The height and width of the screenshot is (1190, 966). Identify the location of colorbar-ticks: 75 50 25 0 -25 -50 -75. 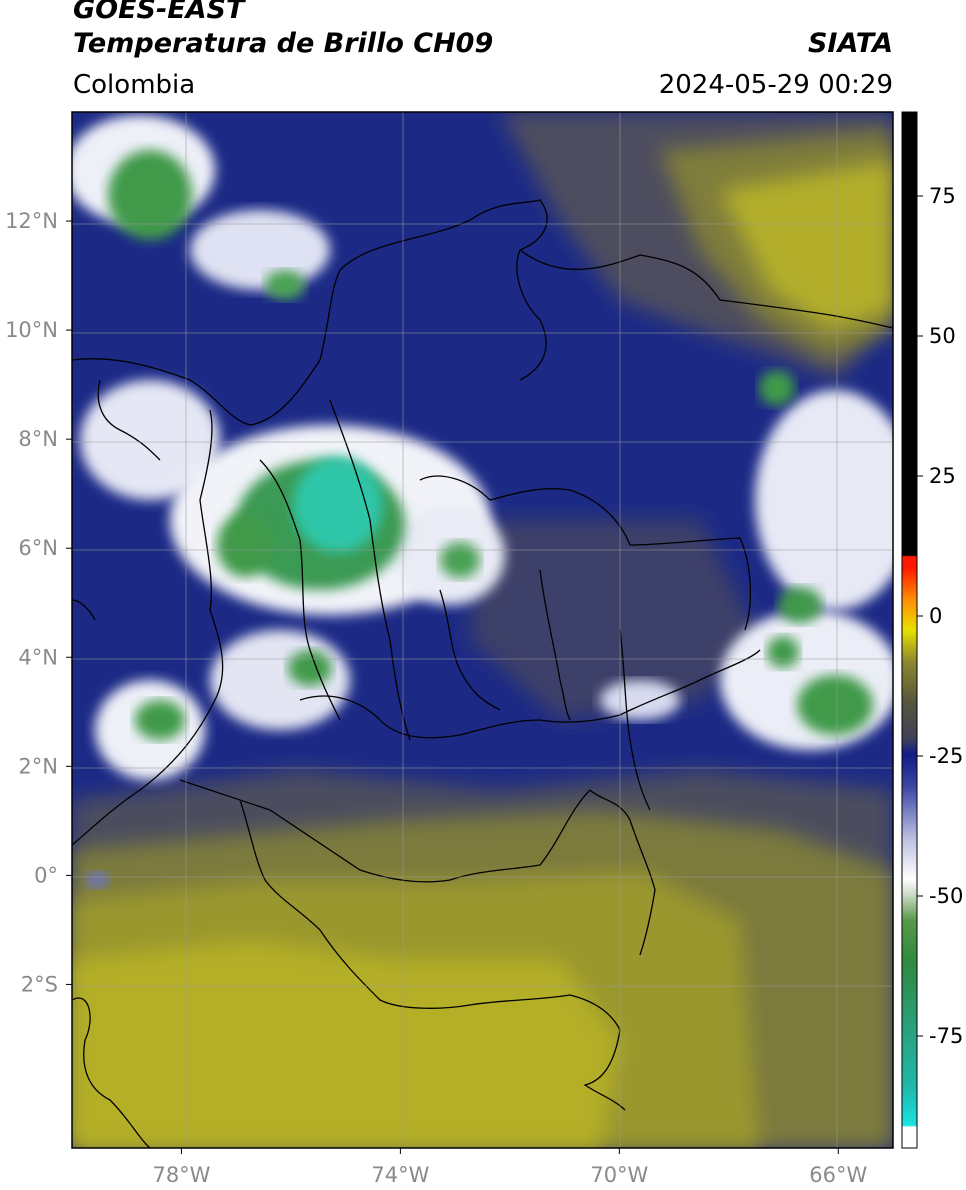
(940, 616).